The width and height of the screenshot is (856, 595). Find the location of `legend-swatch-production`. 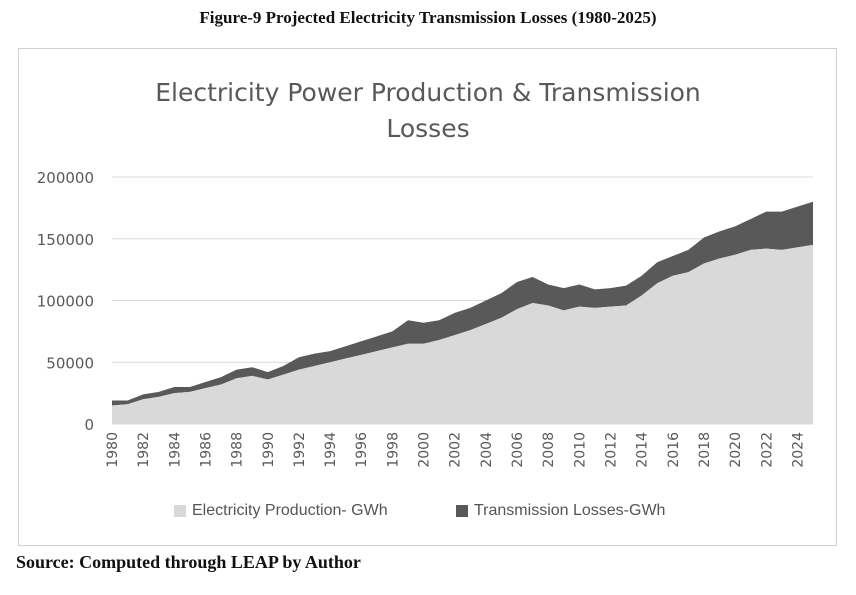

legend-swatch-production is located at coordinates (180, 511).